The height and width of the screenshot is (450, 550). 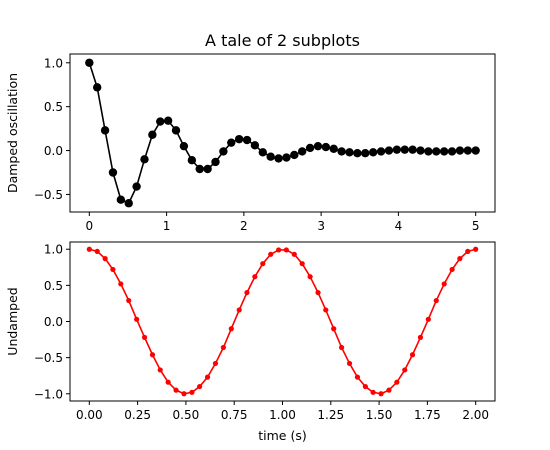 What do you see at coordinates (167, 226) in the screenshot?
I see `x-tick-label: 1` at bounding box center [167, 226].